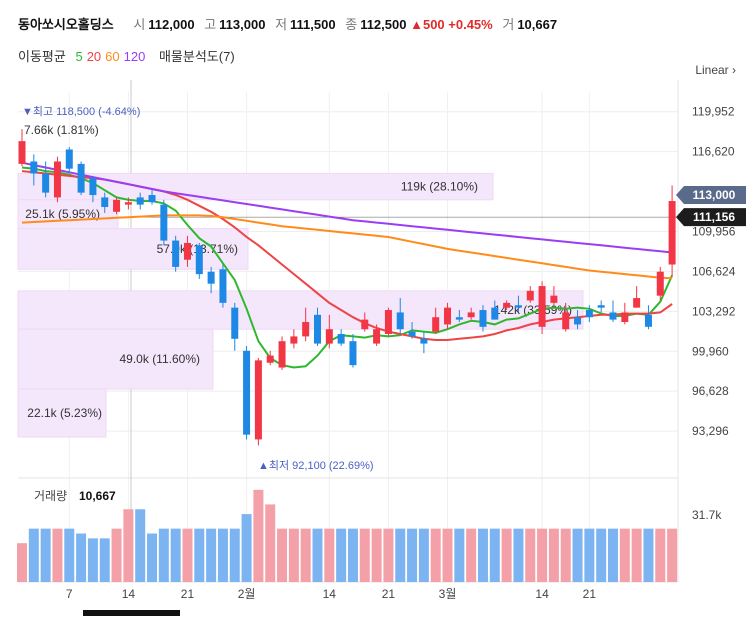 The width and height of the screenshot is (746, 618). Describe the element at coordinates (451, 24) in the screenshot. I see `change-value: ▲500 +0.45%` at that location.